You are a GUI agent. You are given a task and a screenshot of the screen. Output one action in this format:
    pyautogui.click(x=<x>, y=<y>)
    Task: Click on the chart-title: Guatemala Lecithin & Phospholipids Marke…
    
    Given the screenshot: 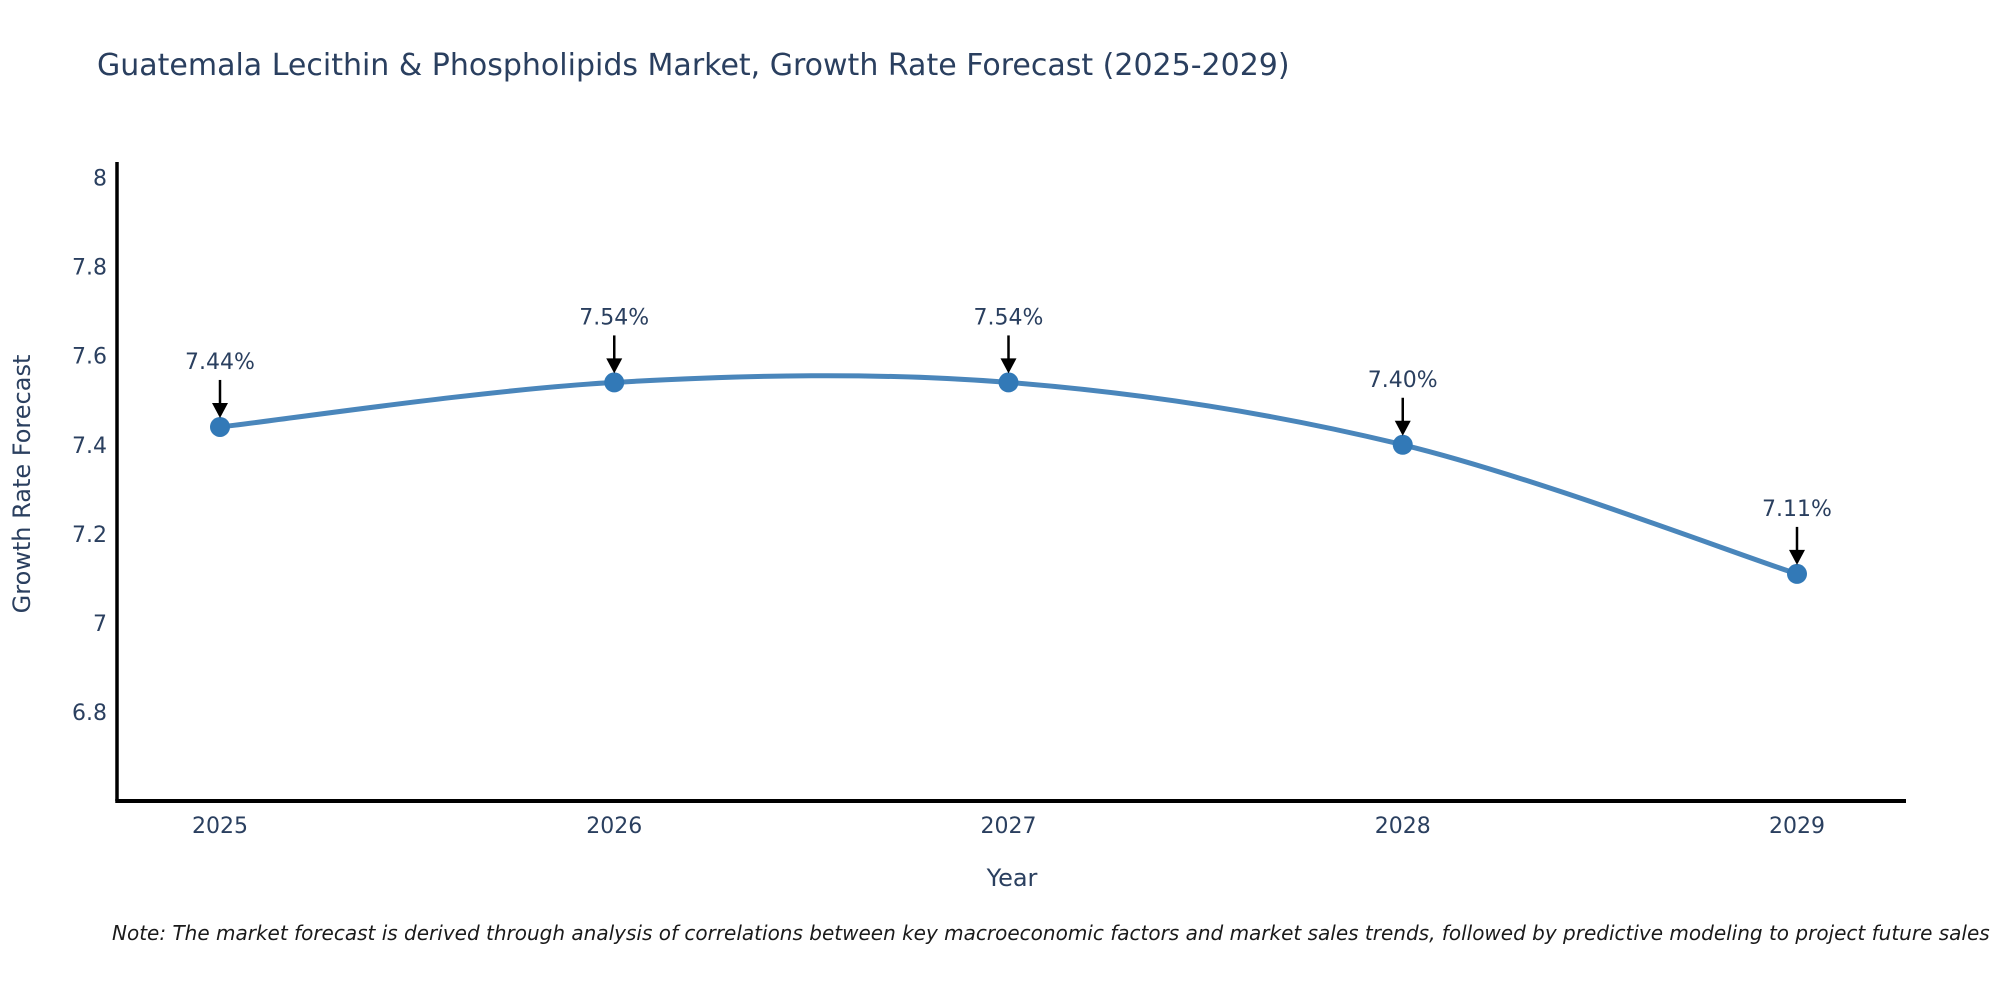 What is the action you would take?
    pyautogui.click(x=693, y=65)
    